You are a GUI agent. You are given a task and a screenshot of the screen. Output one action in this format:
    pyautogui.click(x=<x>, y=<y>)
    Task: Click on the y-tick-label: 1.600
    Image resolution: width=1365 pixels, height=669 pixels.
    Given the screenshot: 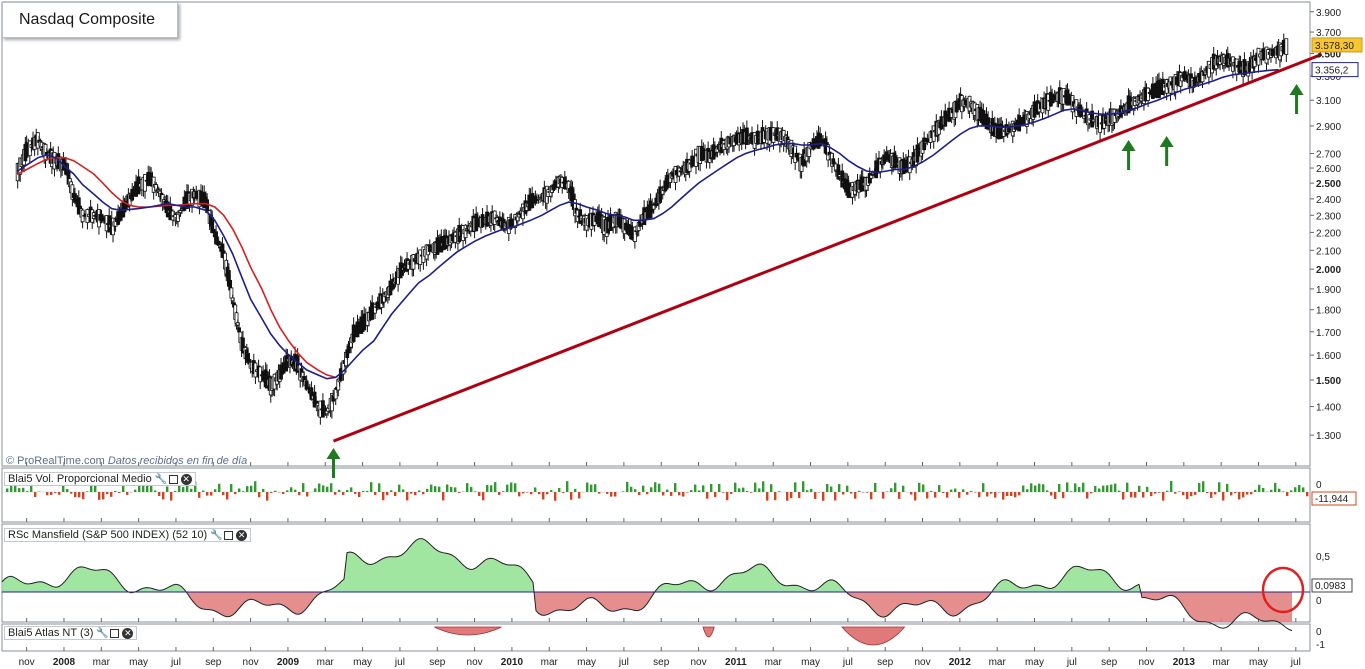 What is the action you would take?
    pyautogui.click(x=1328, y=356)
    